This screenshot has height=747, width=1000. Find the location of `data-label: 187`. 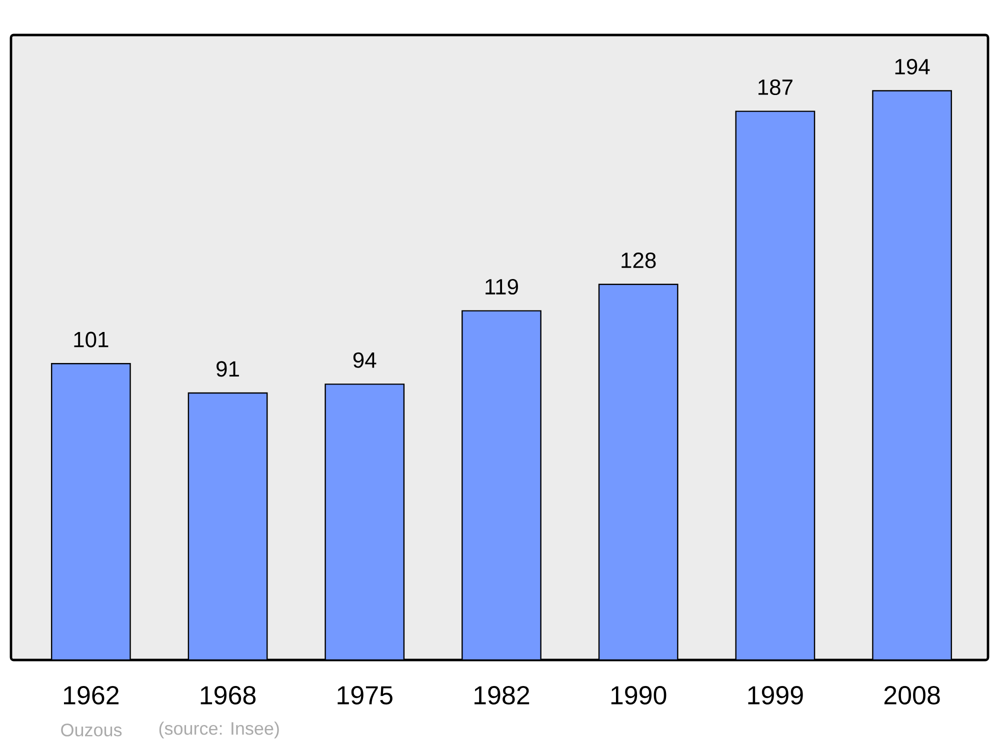

data-label: 187 is located at coordinates (775, 87).